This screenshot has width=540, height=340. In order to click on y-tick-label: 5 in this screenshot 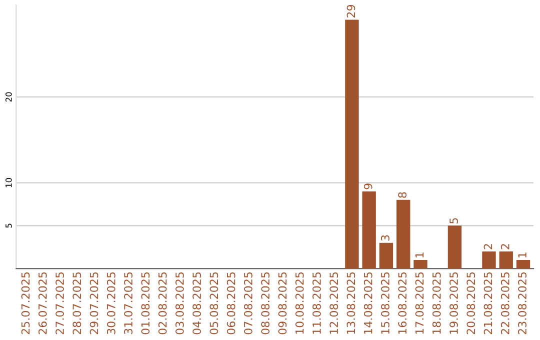, I will do `click(9, 226)`.